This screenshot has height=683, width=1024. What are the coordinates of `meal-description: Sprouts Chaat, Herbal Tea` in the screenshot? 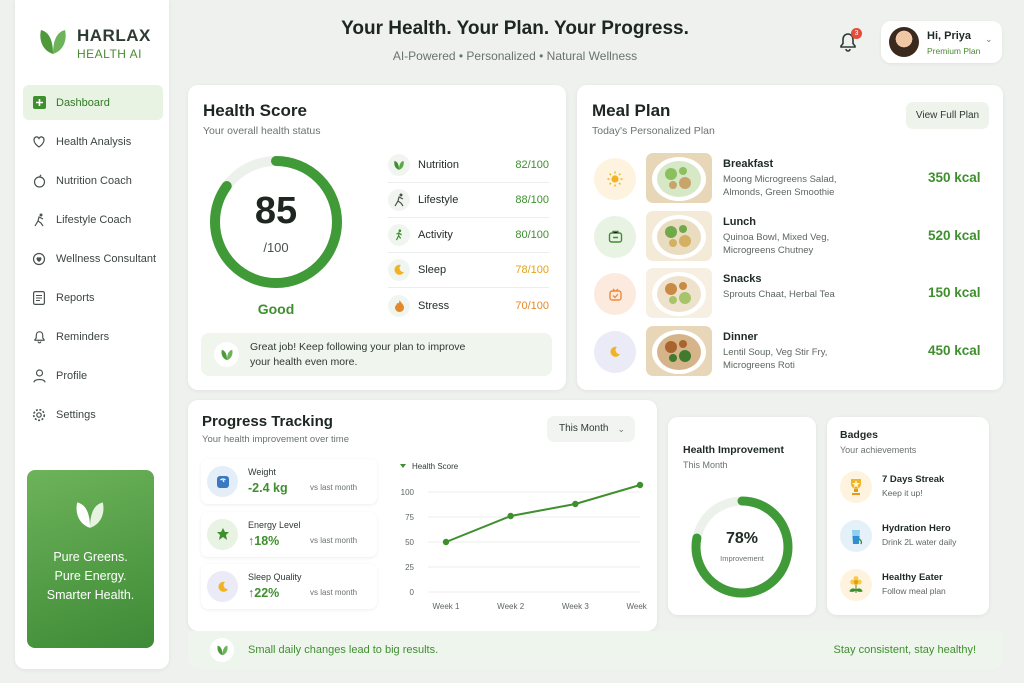 It's located at (779, 294).